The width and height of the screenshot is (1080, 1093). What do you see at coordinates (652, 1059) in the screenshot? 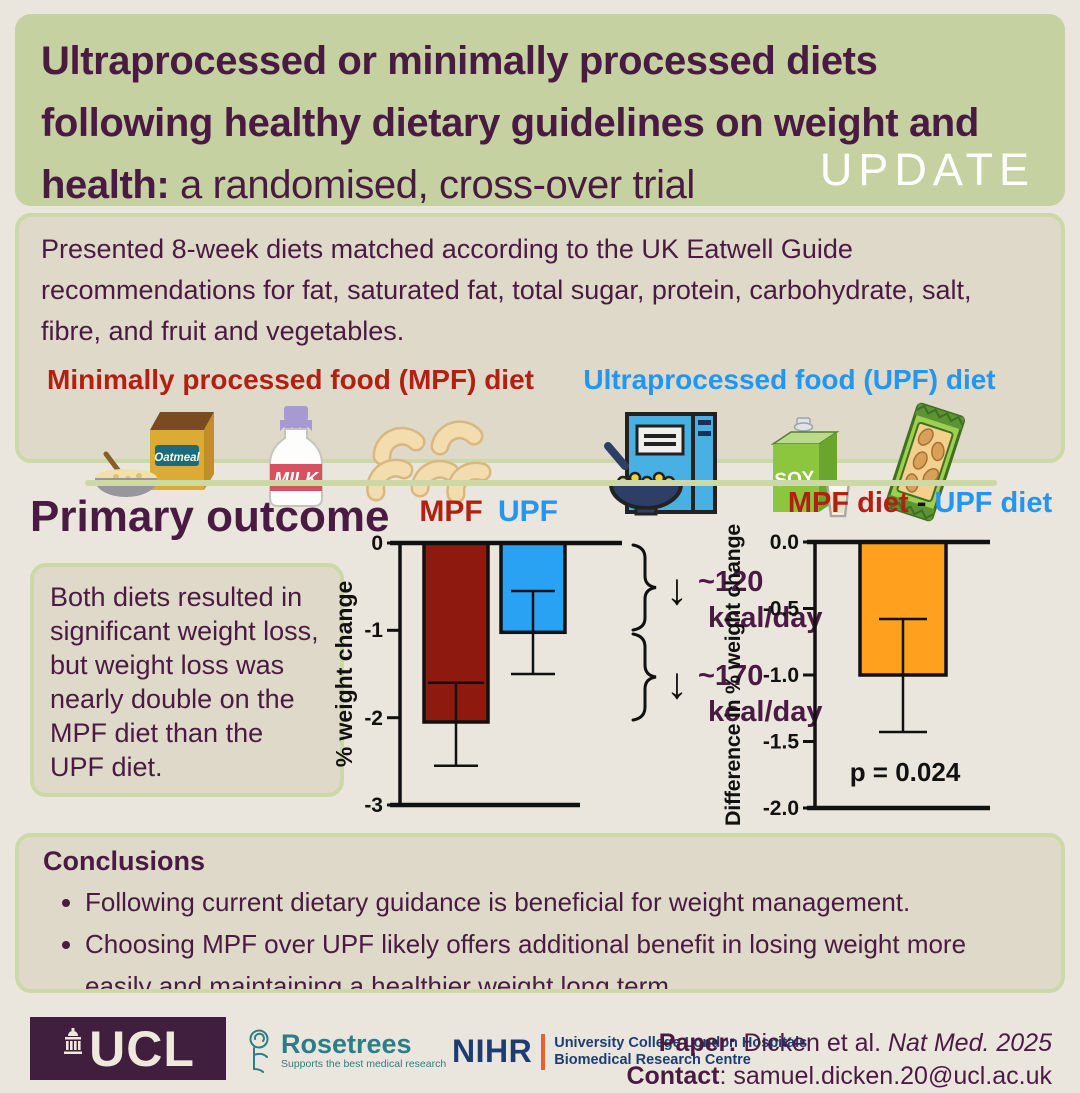
I see `nihr-org-line2: Biomedical Research Centre` at bounding box center [652, 1059].